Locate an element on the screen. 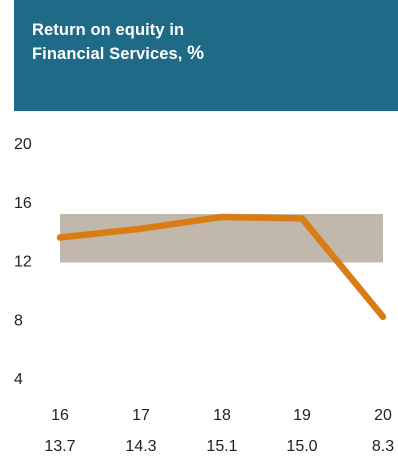 This screenshot has height=460, width=398. value-label: 15.1 is located at coordinates (221, 446).